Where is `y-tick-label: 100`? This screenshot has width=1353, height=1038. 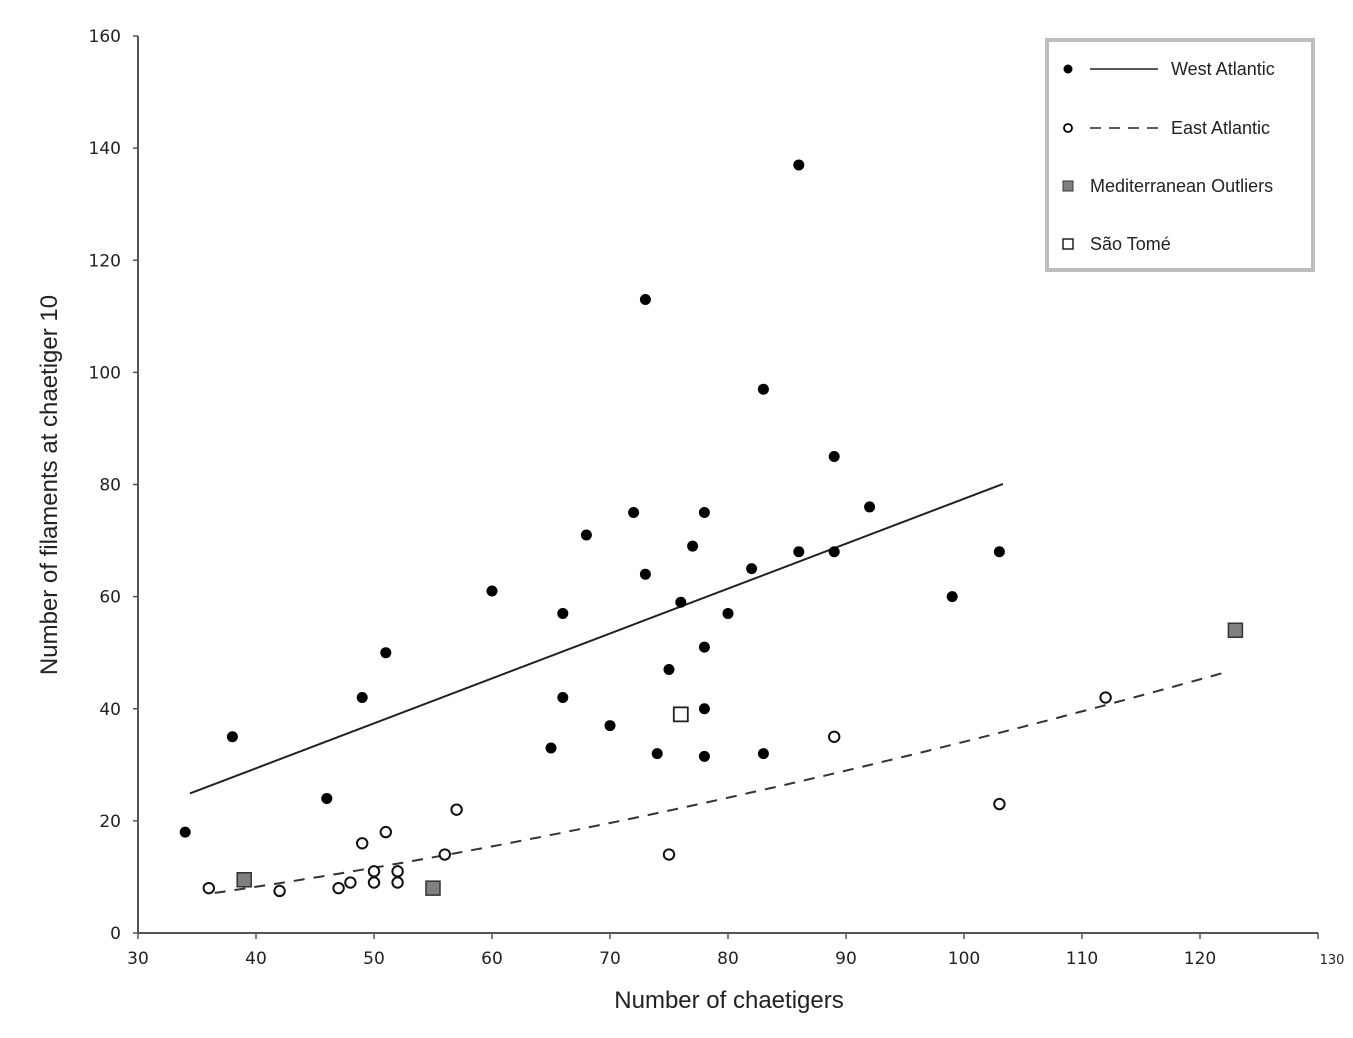
y-tick-label: 100 is located at coordinates (105, 373).